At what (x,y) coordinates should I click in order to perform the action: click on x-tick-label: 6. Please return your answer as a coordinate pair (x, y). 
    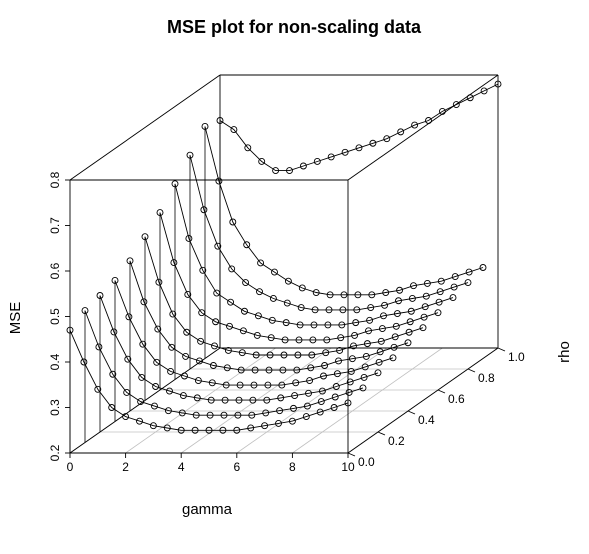
    Looking at the image, I should click on (236, 467).